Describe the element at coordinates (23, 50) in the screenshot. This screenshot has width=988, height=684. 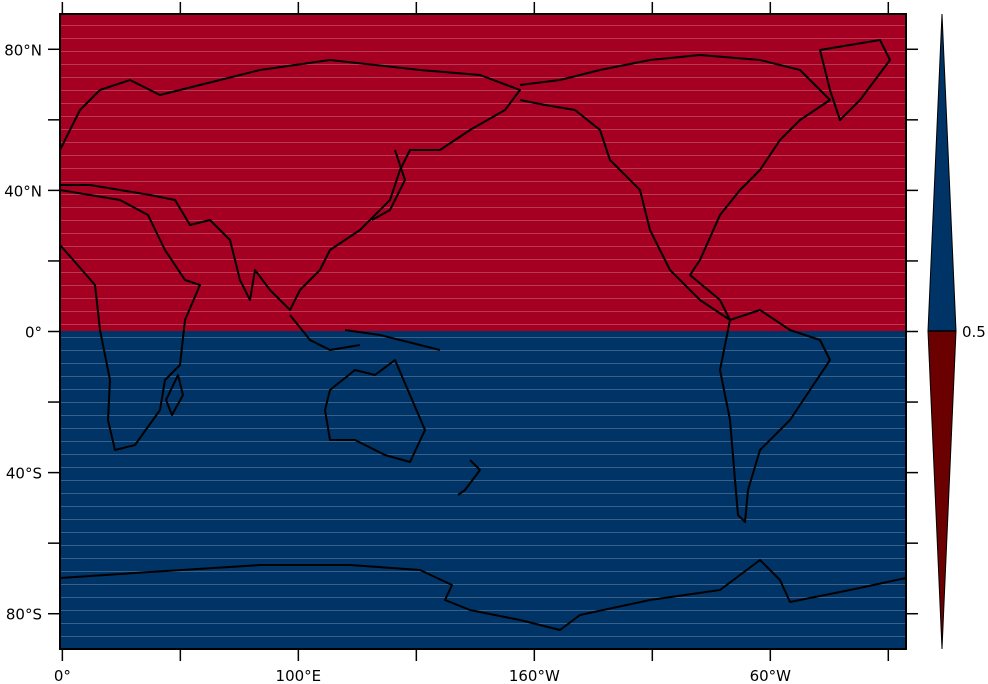
I see `y-tick-label: 80°N` at that location.